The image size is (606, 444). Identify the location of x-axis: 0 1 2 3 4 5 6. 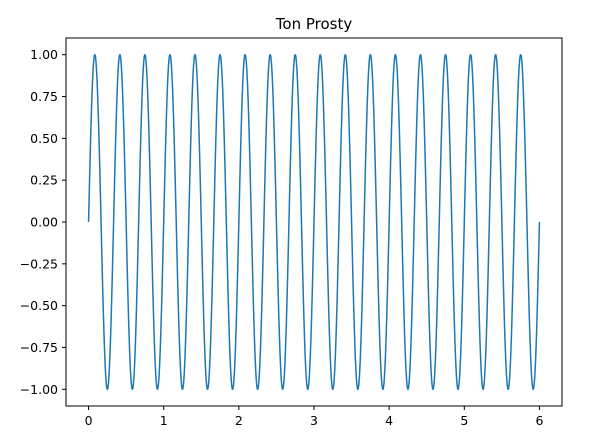
(314, 417).